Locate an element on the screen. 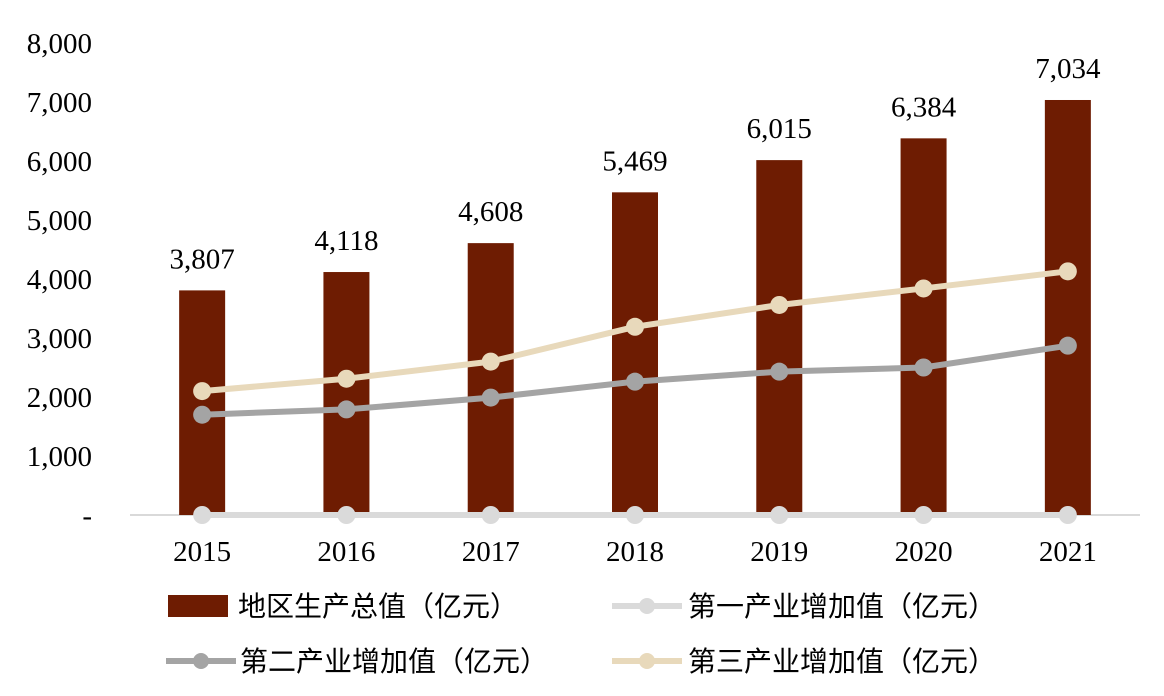 The image size is (1164, 696). bar-data-label: 5,469 is located at coordinates (634, 161).